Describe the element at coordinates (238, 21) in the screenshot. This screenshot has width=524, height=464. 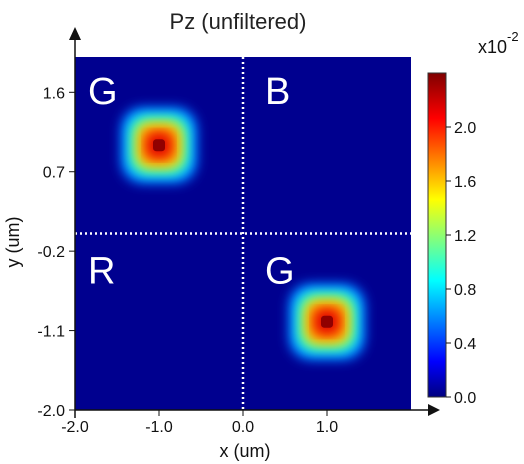
I see `chart-title: Pz (unfiltered)` at that location.